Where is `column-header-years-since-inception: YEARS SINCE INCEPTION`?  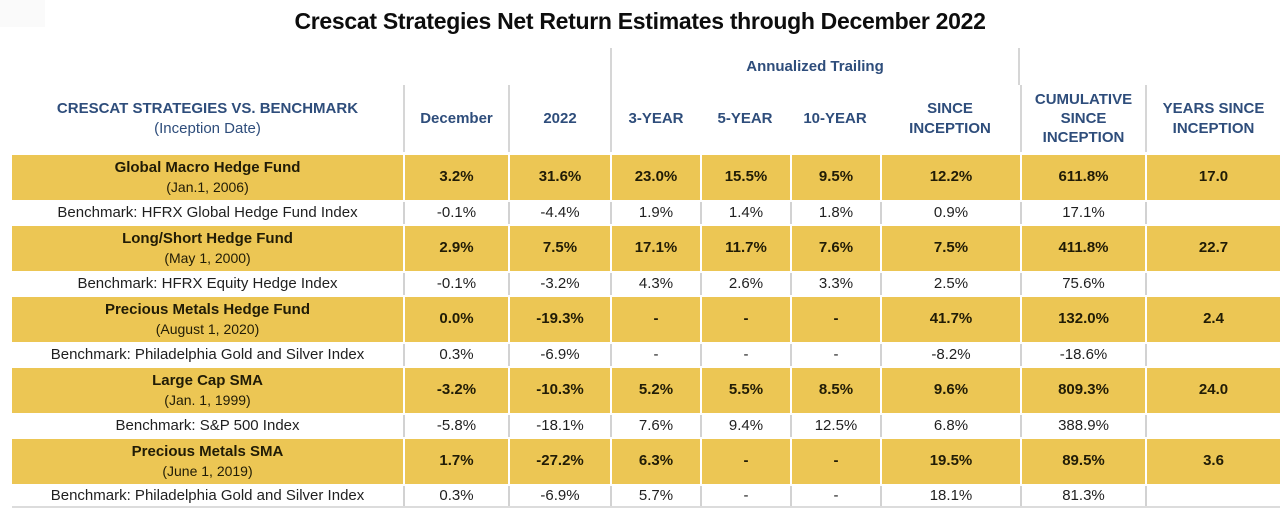
column-header-years-since-inception: YEARS SINCE INCEPTION is located at coordinates (1212, 118).